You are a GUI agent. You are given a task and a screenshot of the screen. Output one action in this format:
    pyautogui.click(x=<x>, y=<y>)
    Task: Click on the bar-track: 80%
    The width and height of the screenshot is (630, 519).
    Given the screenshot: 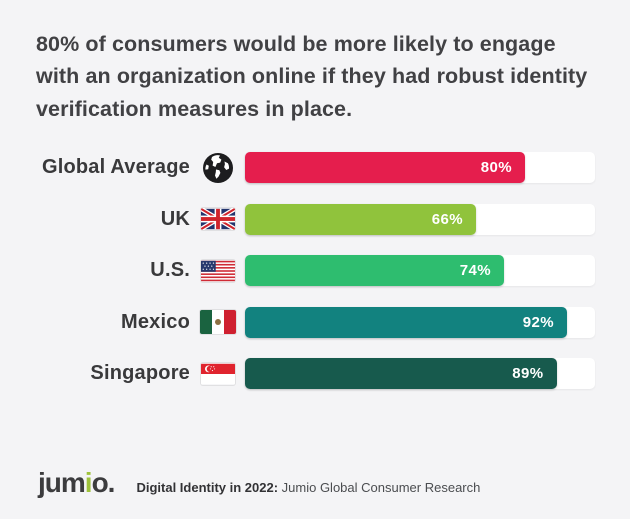 What is the action you would take?
    pyautogui.click(x=420, y=167)
    